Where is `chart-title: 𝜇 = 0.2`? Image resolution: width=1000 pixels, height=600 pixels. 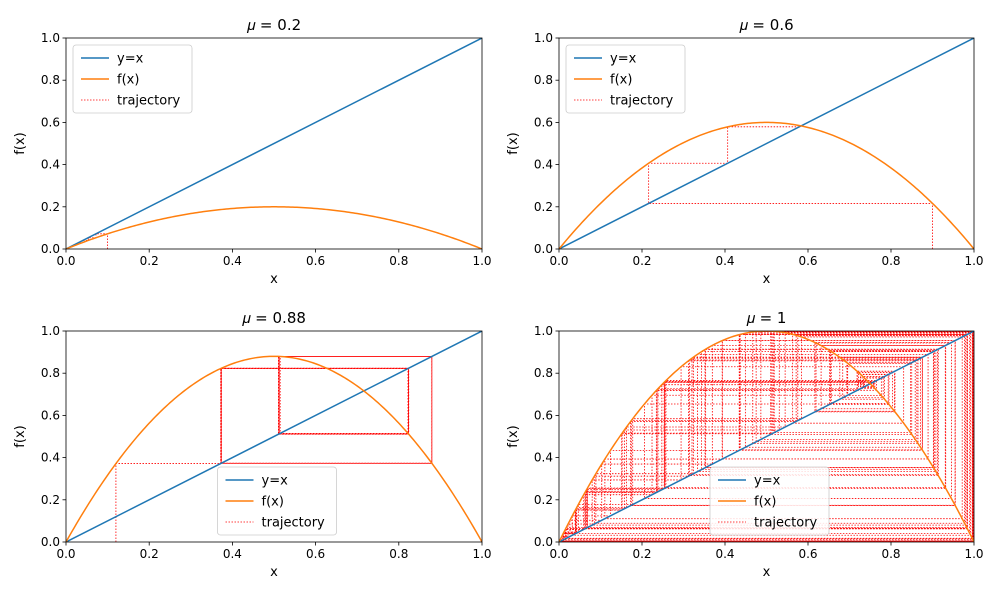 chart-title: 𝜇 = 0.2 is located at coordinates (274, 25).